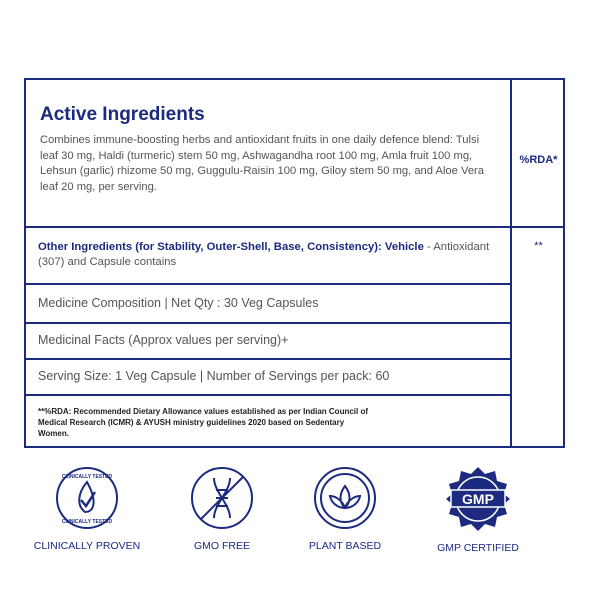  I want to click on badge-gmp-certified: GMP GMP CERTIFIED, so click(478, 510).